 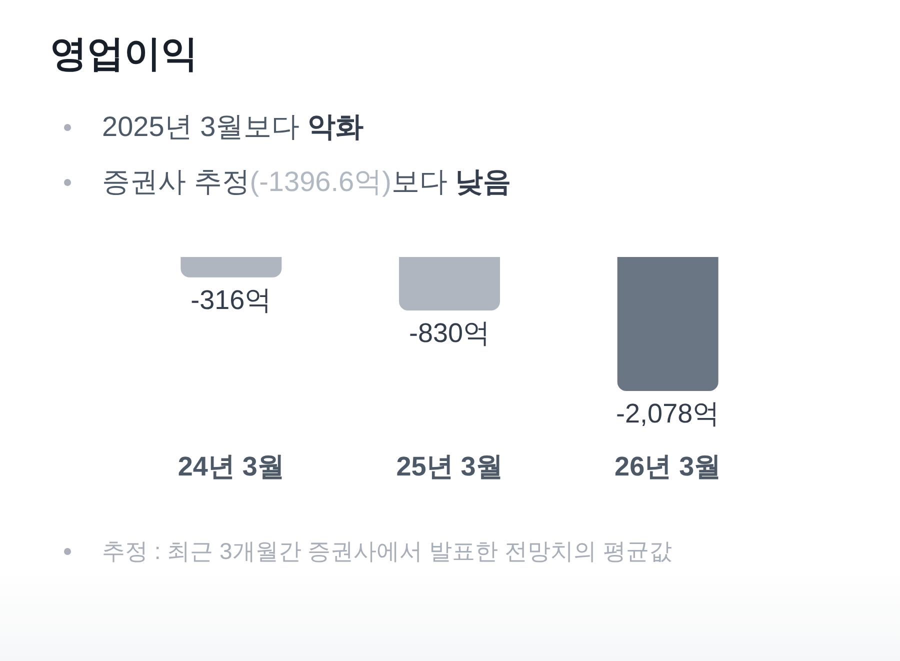 I want to click on data-label: -2,078억, so click(x=668, y=413).